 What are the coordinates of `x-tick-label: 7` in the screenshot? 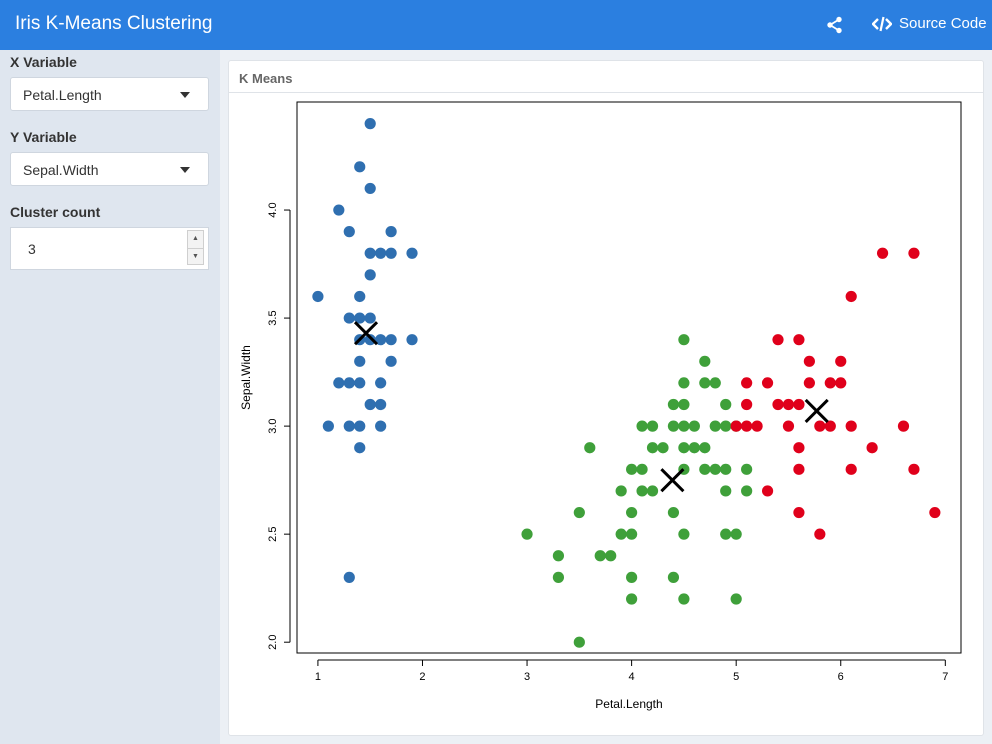 It's located at (945, 677).